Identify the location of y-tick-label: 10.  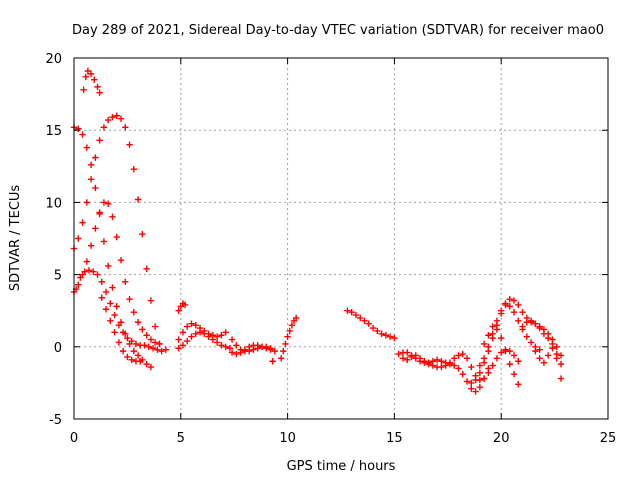
(53, 203).